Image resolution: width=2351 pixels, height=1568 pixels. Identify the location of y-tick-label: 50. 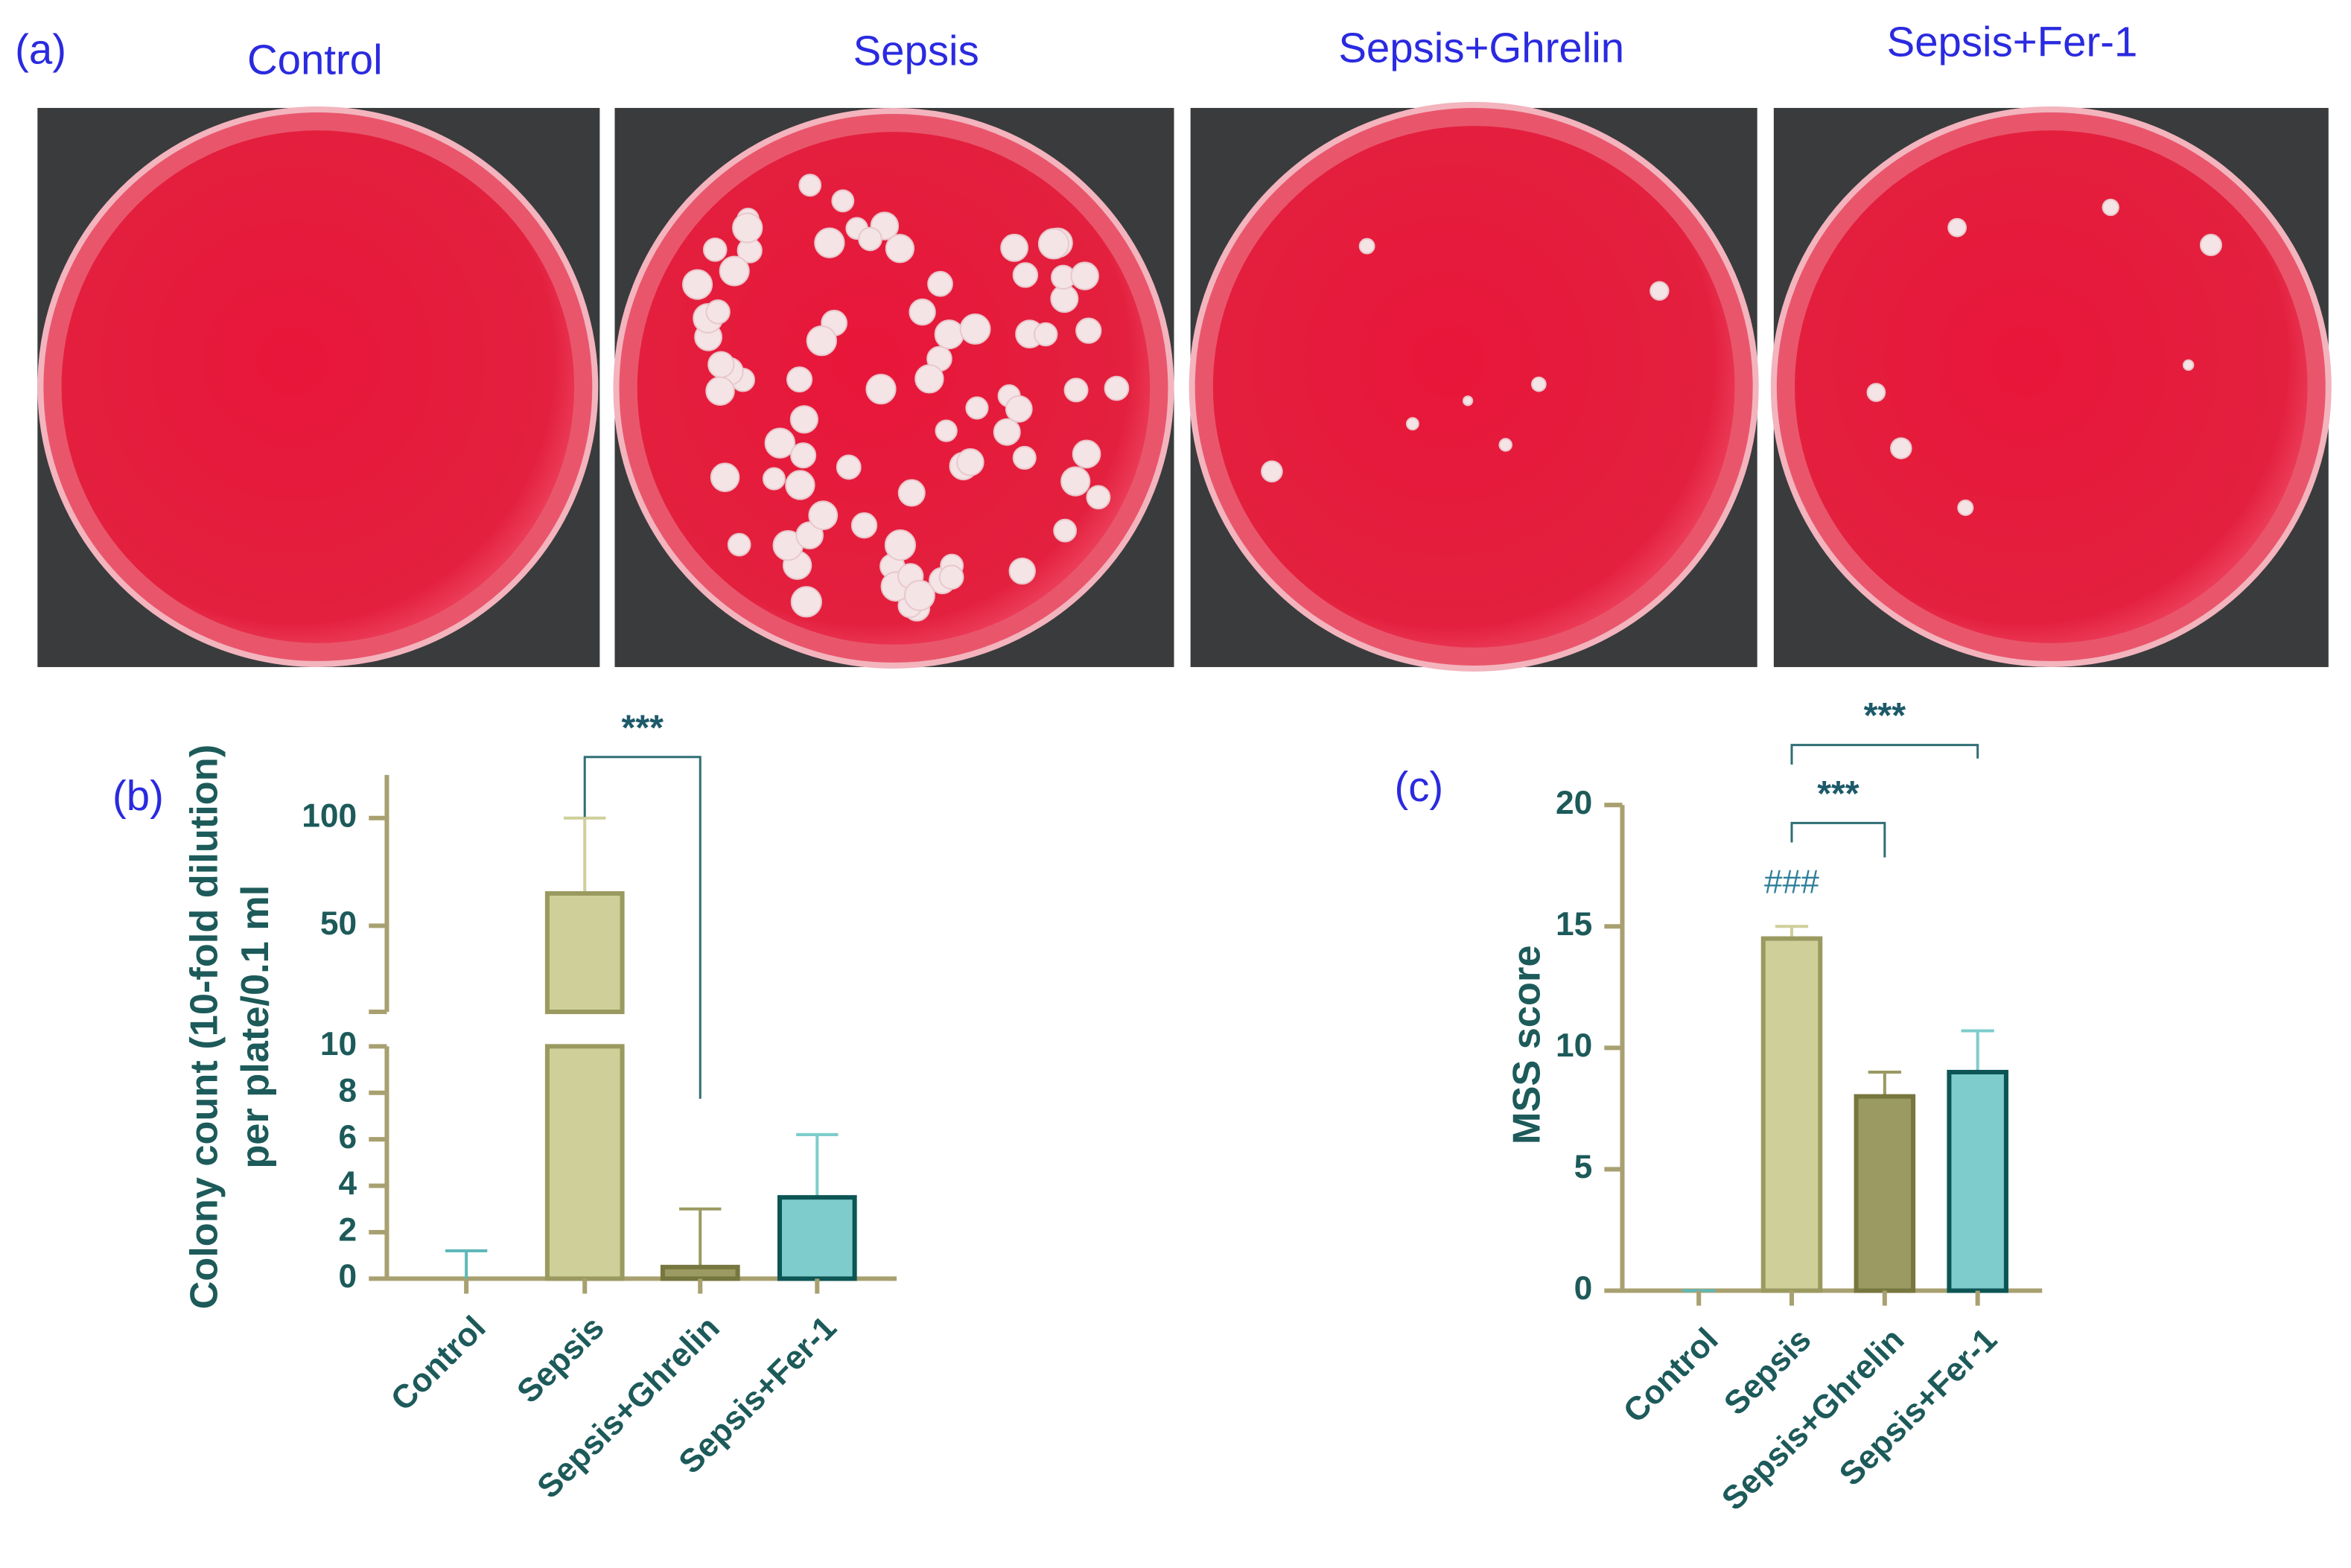
(338, 923).